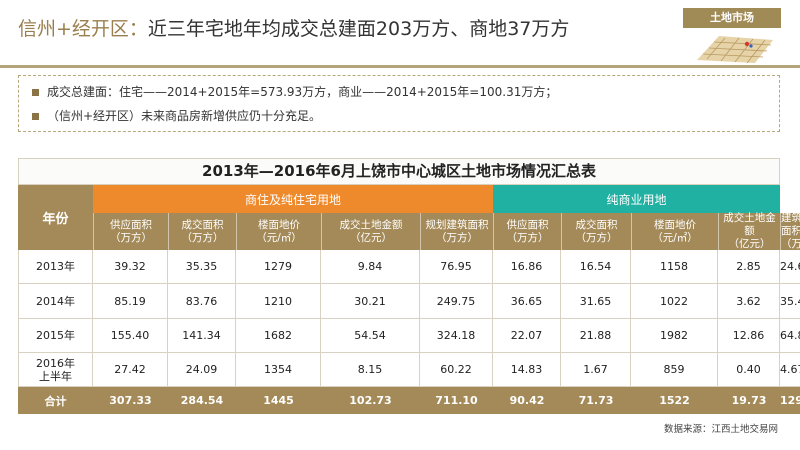  I want to click on land-market-badge: 土地市场, so click(732, 37).